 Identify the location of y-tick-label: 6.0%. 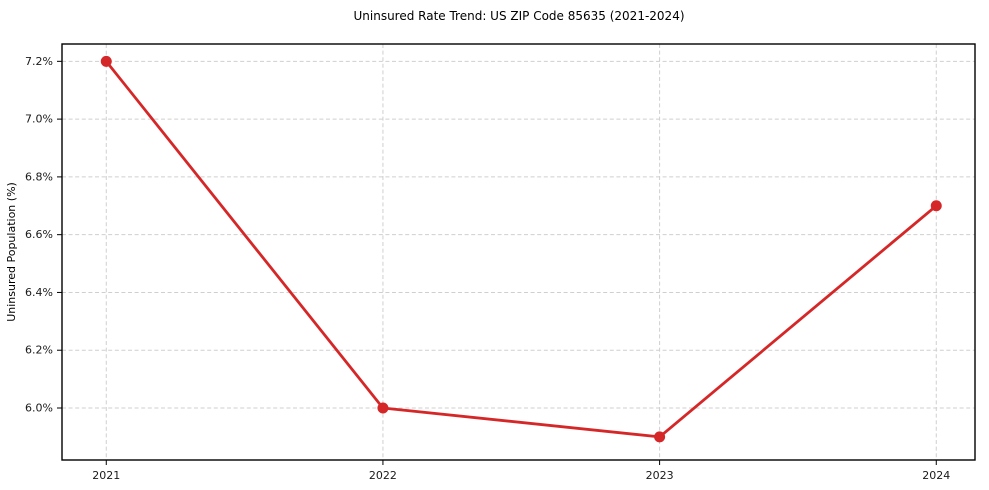
(39, 408).